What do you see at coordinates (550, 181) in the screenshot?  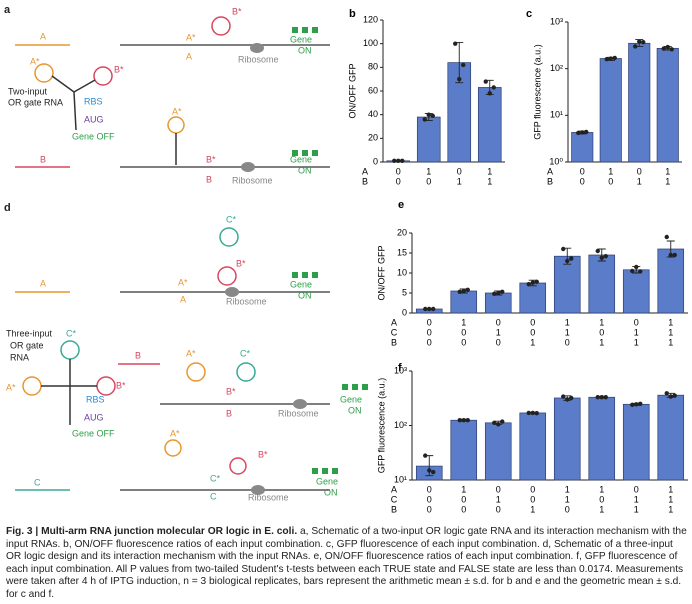 I see `input-name: B` at bounding box center [550, 181].